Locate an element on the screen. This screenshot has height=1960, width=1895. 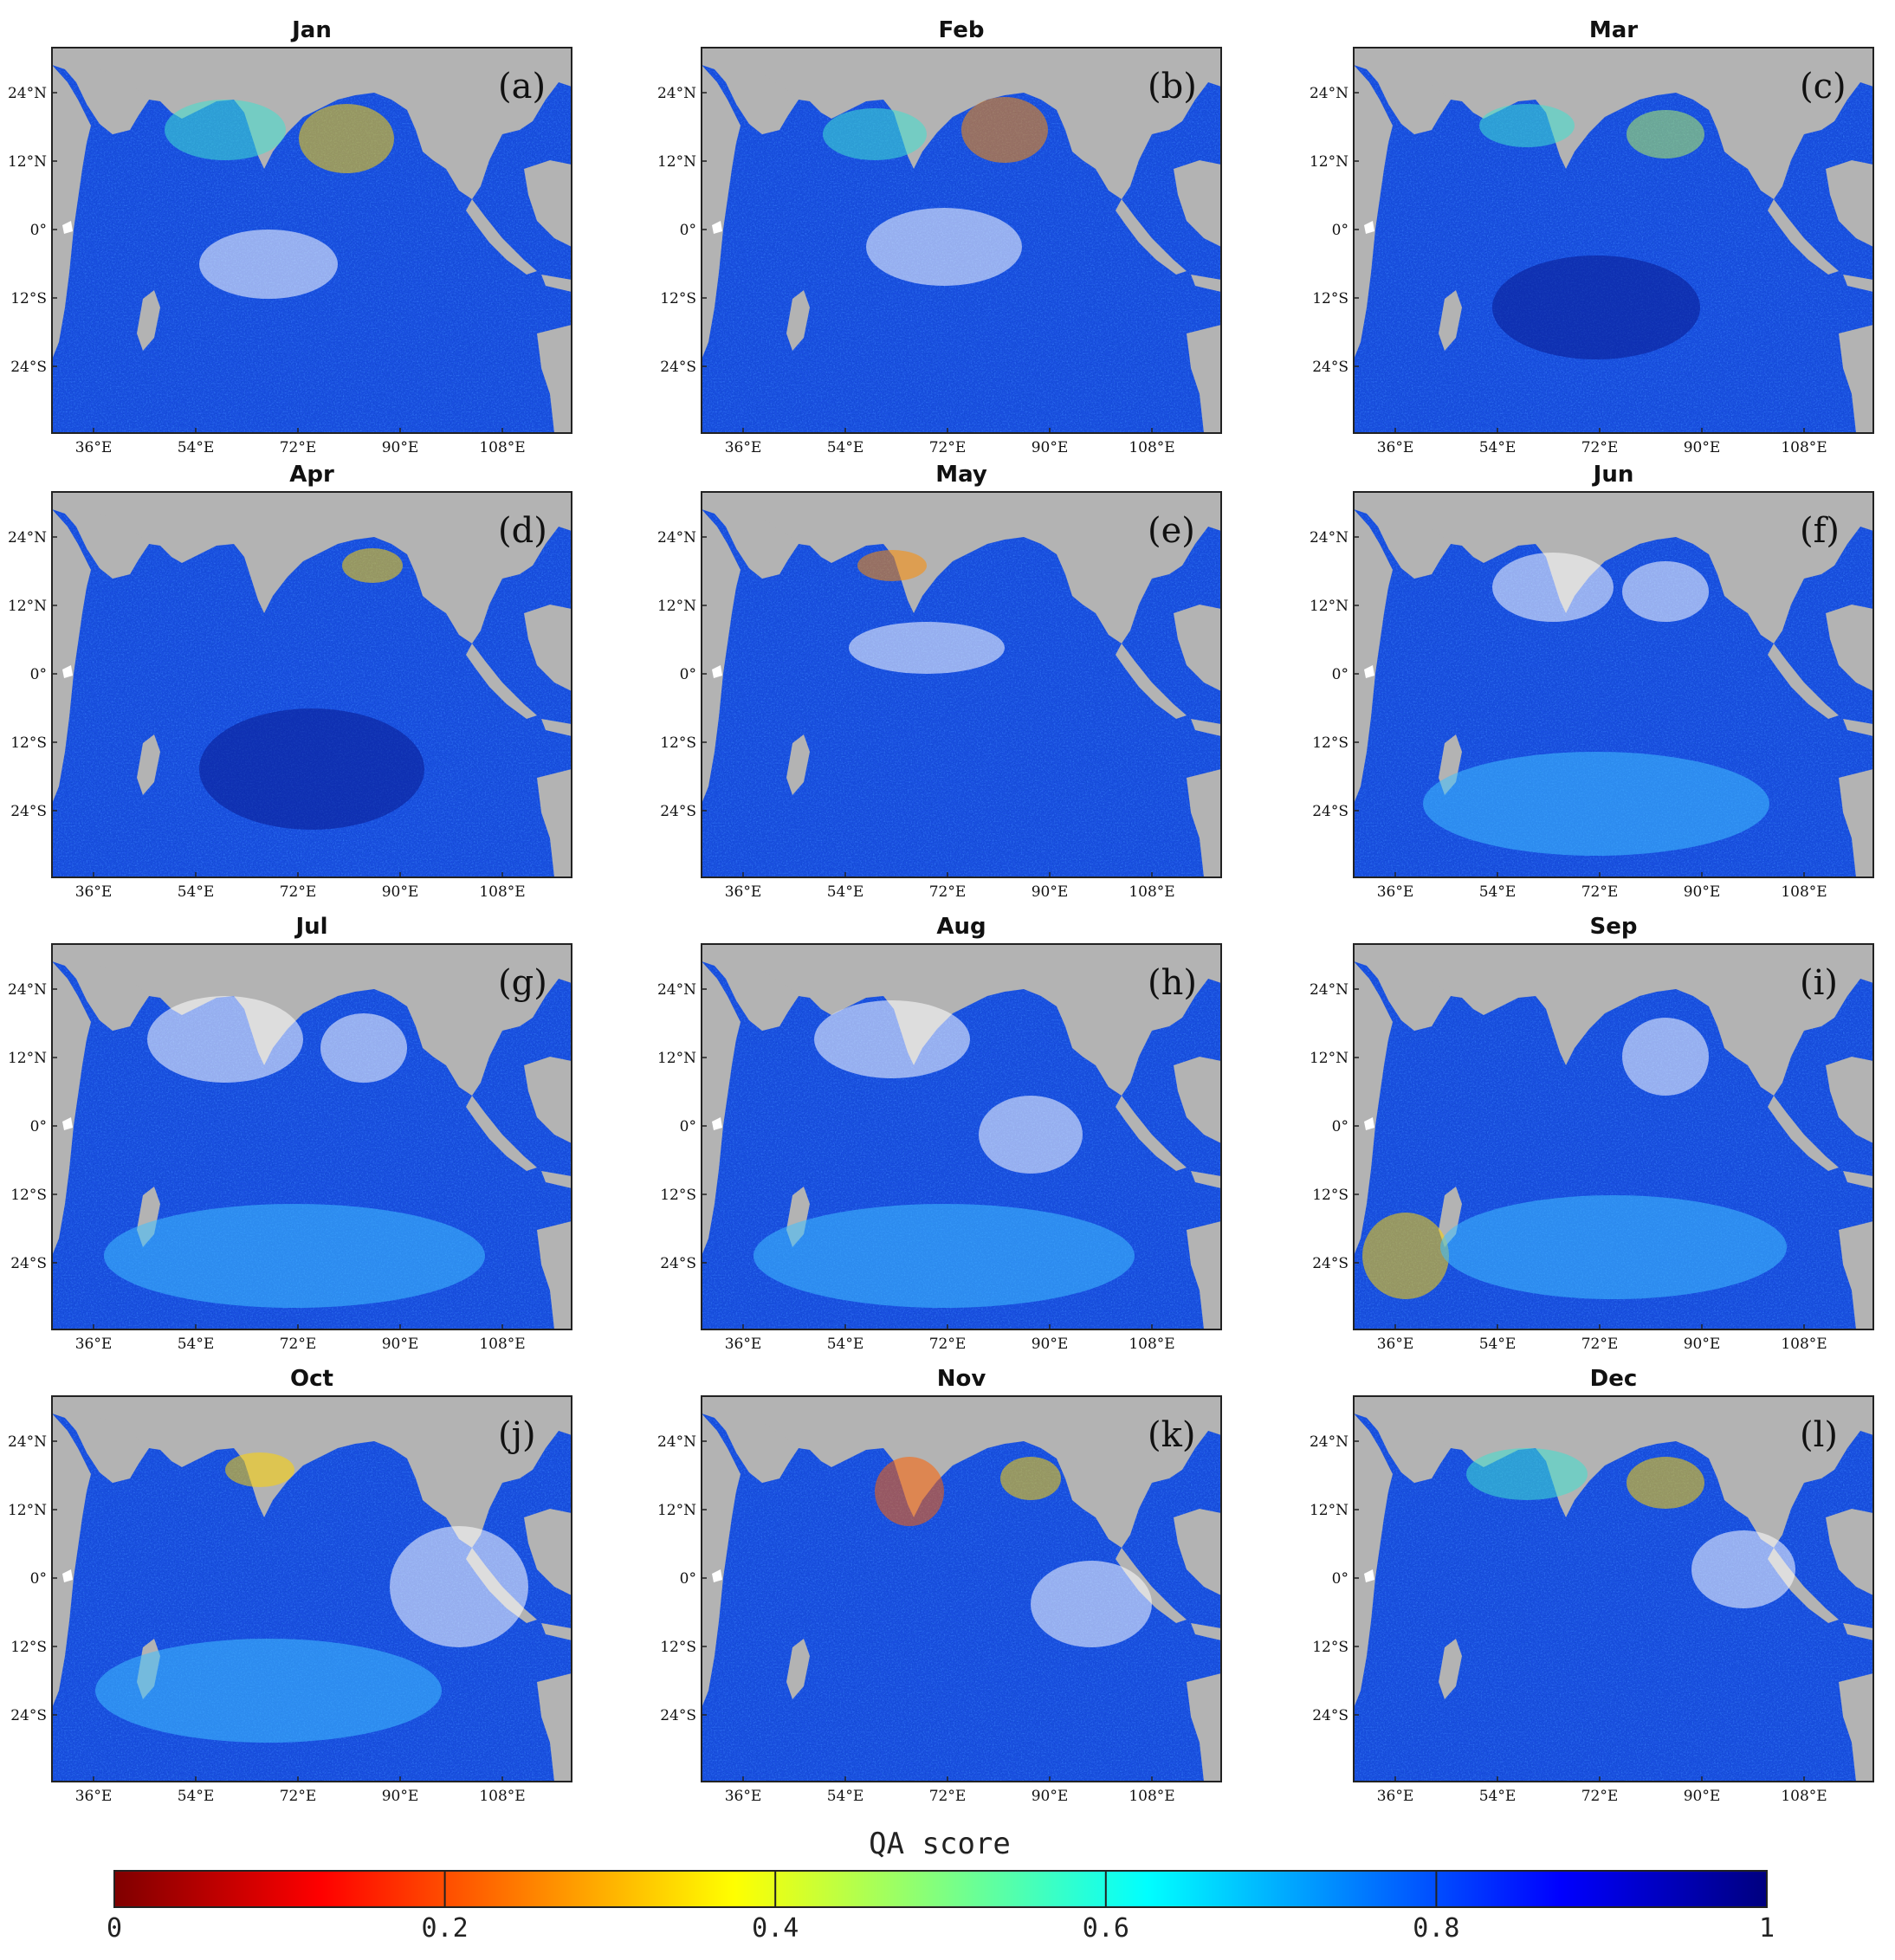
panel-title: Oct is located at coordinates (311, 1379).